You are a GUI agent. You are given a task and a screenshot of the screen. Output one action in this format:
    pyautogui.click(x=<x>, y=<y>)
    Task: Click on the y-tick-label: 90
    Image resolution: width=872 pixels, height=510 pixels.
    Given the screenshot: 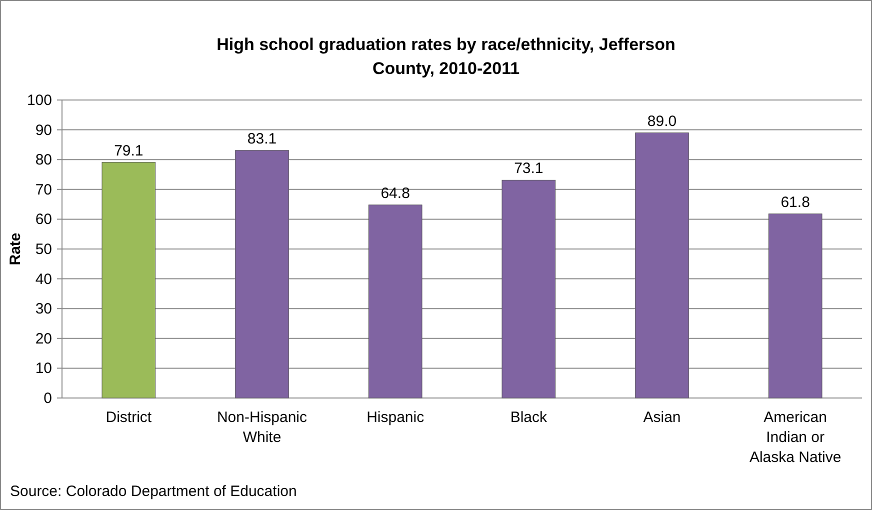 What is the action you would take?
    pyautogui.click(x=43, y=130)
    